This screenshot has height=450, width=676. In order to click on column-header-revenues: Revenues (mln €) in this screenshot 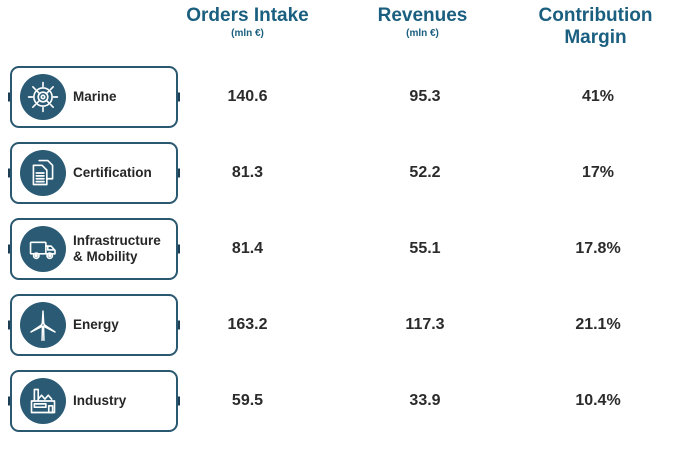, I will do `click(422, 22)`.